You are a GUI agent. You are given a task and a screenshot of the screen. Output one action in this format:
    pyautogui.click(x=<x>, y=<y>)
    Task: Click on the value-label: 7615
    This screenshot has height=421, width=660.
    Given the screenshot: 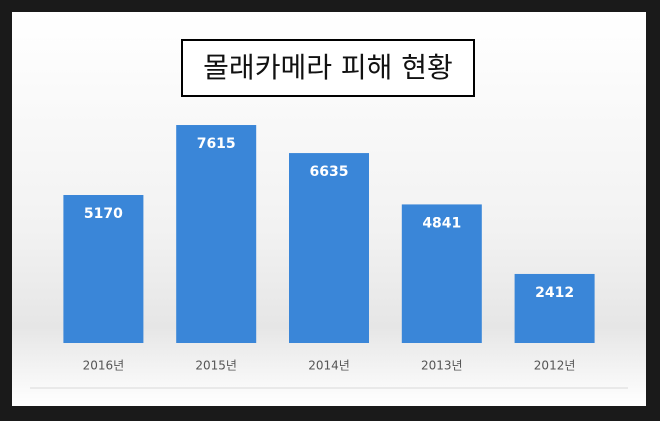 What is the action you would take?
    pyautogui.click(x=216, y=144)
    